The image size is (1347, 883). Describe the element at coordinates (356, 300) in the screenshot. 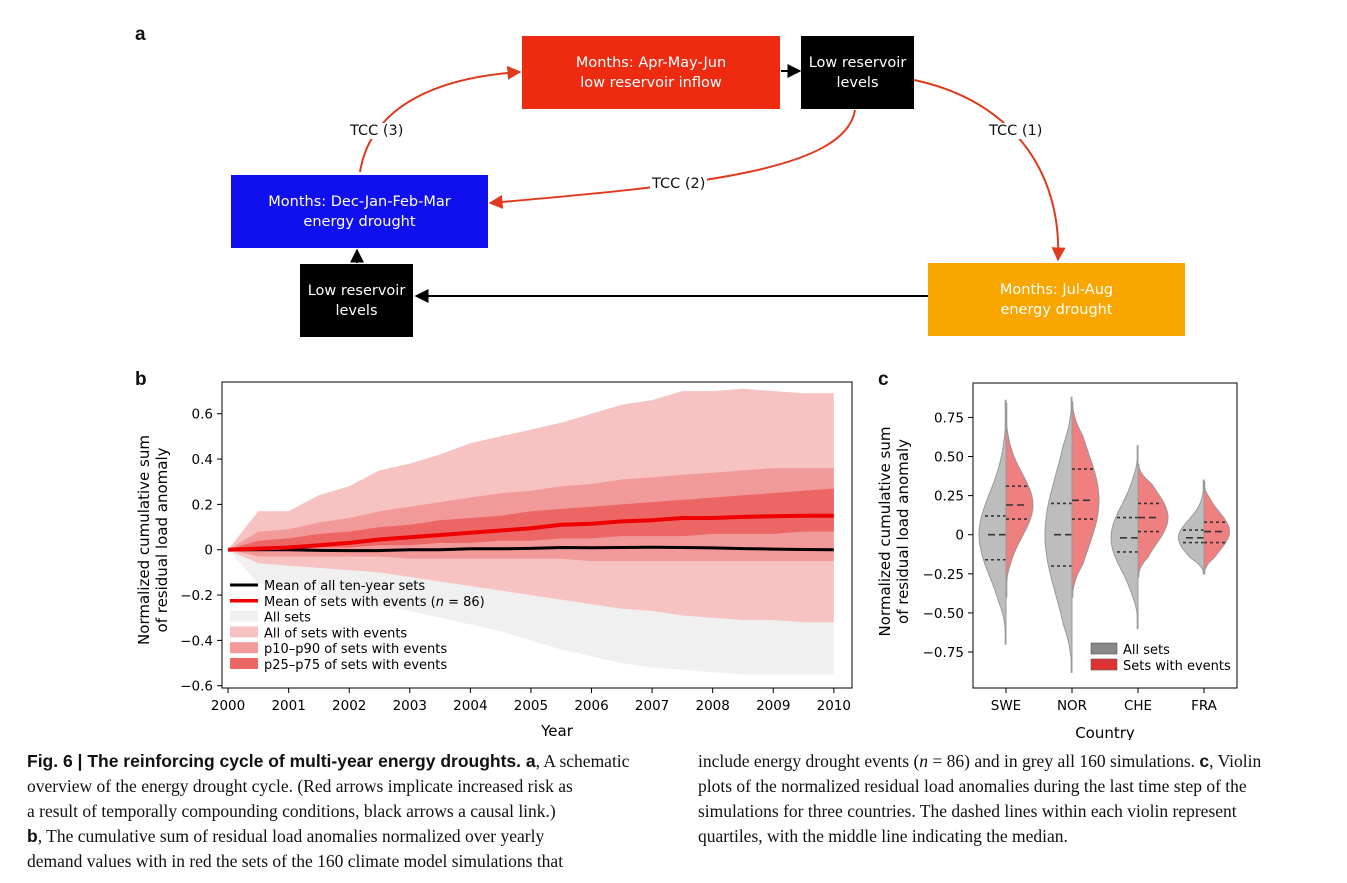

I see `box-low-reservoir-bottom: Low reservoir levels` at that location.